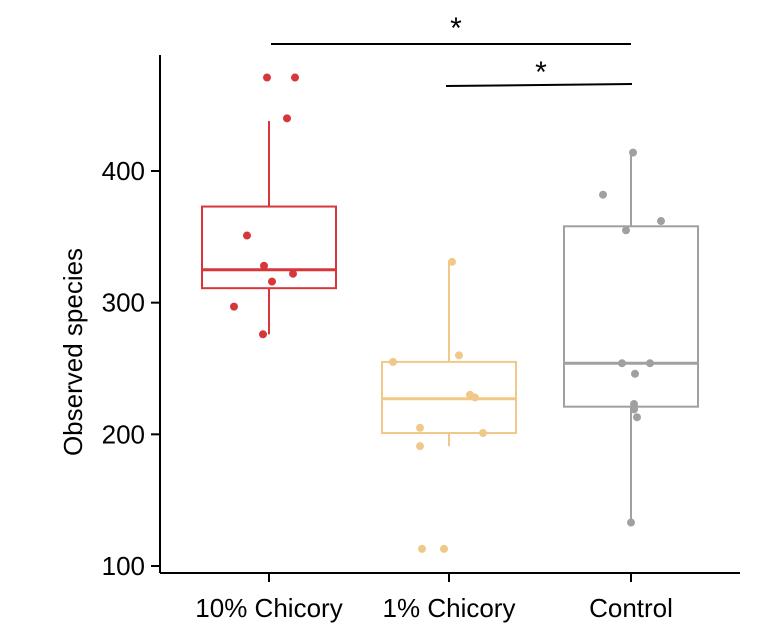  I want to click on y-tick-label: 100, so click(123, 566).